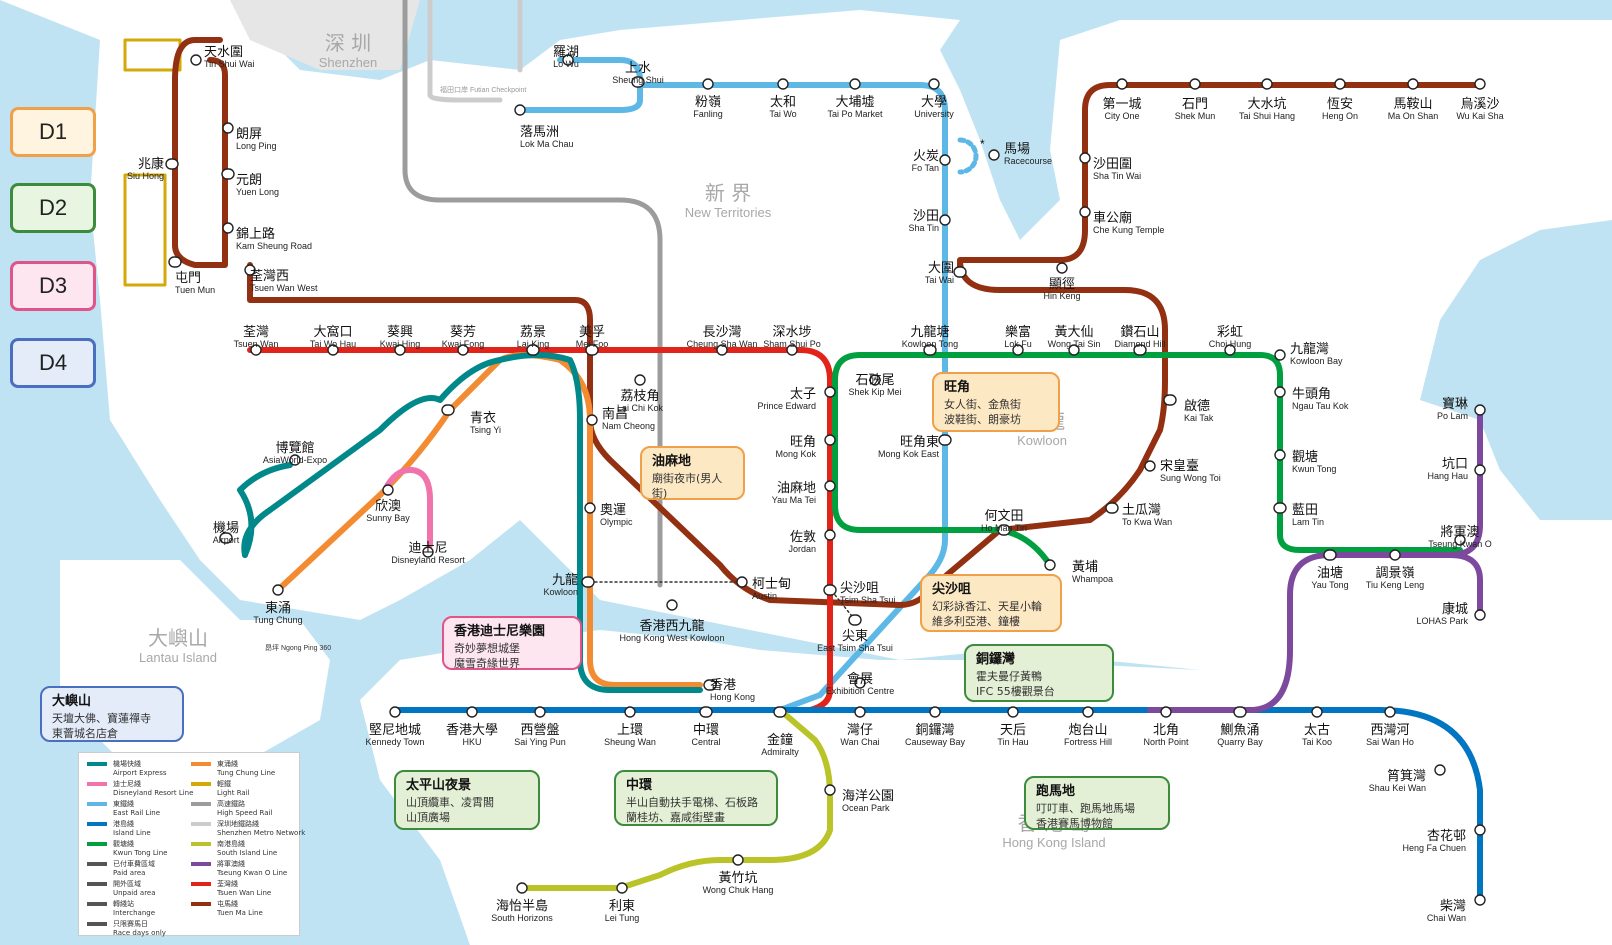  Describe the element at coordinates (112, 714) in the screenshot. I see `attraction-callout: 大嶼山 天壇大佛、寶蓮禪寺 東薈城名店倉` at that location.